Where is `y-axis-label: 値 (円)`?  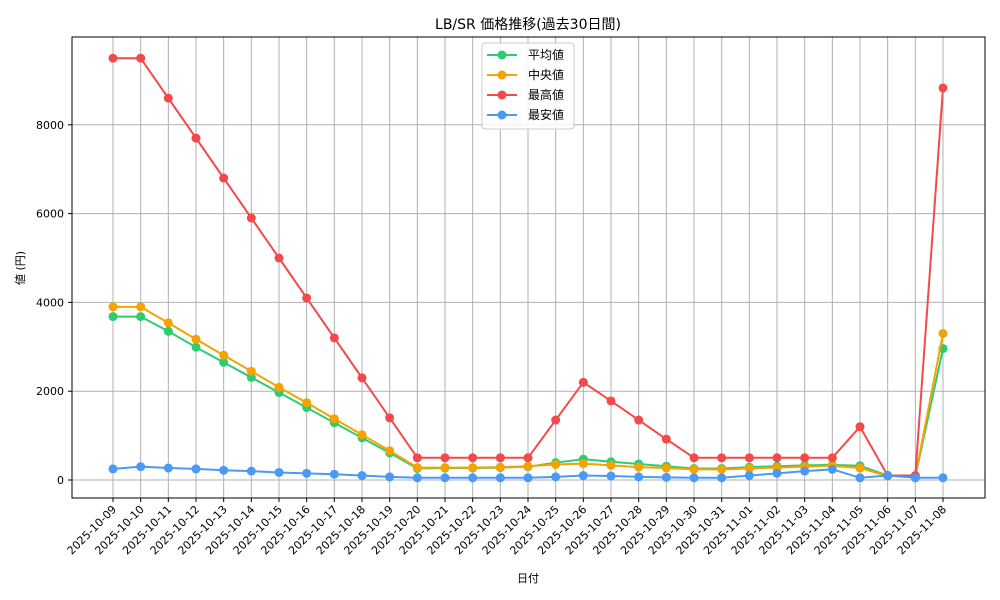 y-axis-label: 値 (円) is located at coordinates (20, 268).